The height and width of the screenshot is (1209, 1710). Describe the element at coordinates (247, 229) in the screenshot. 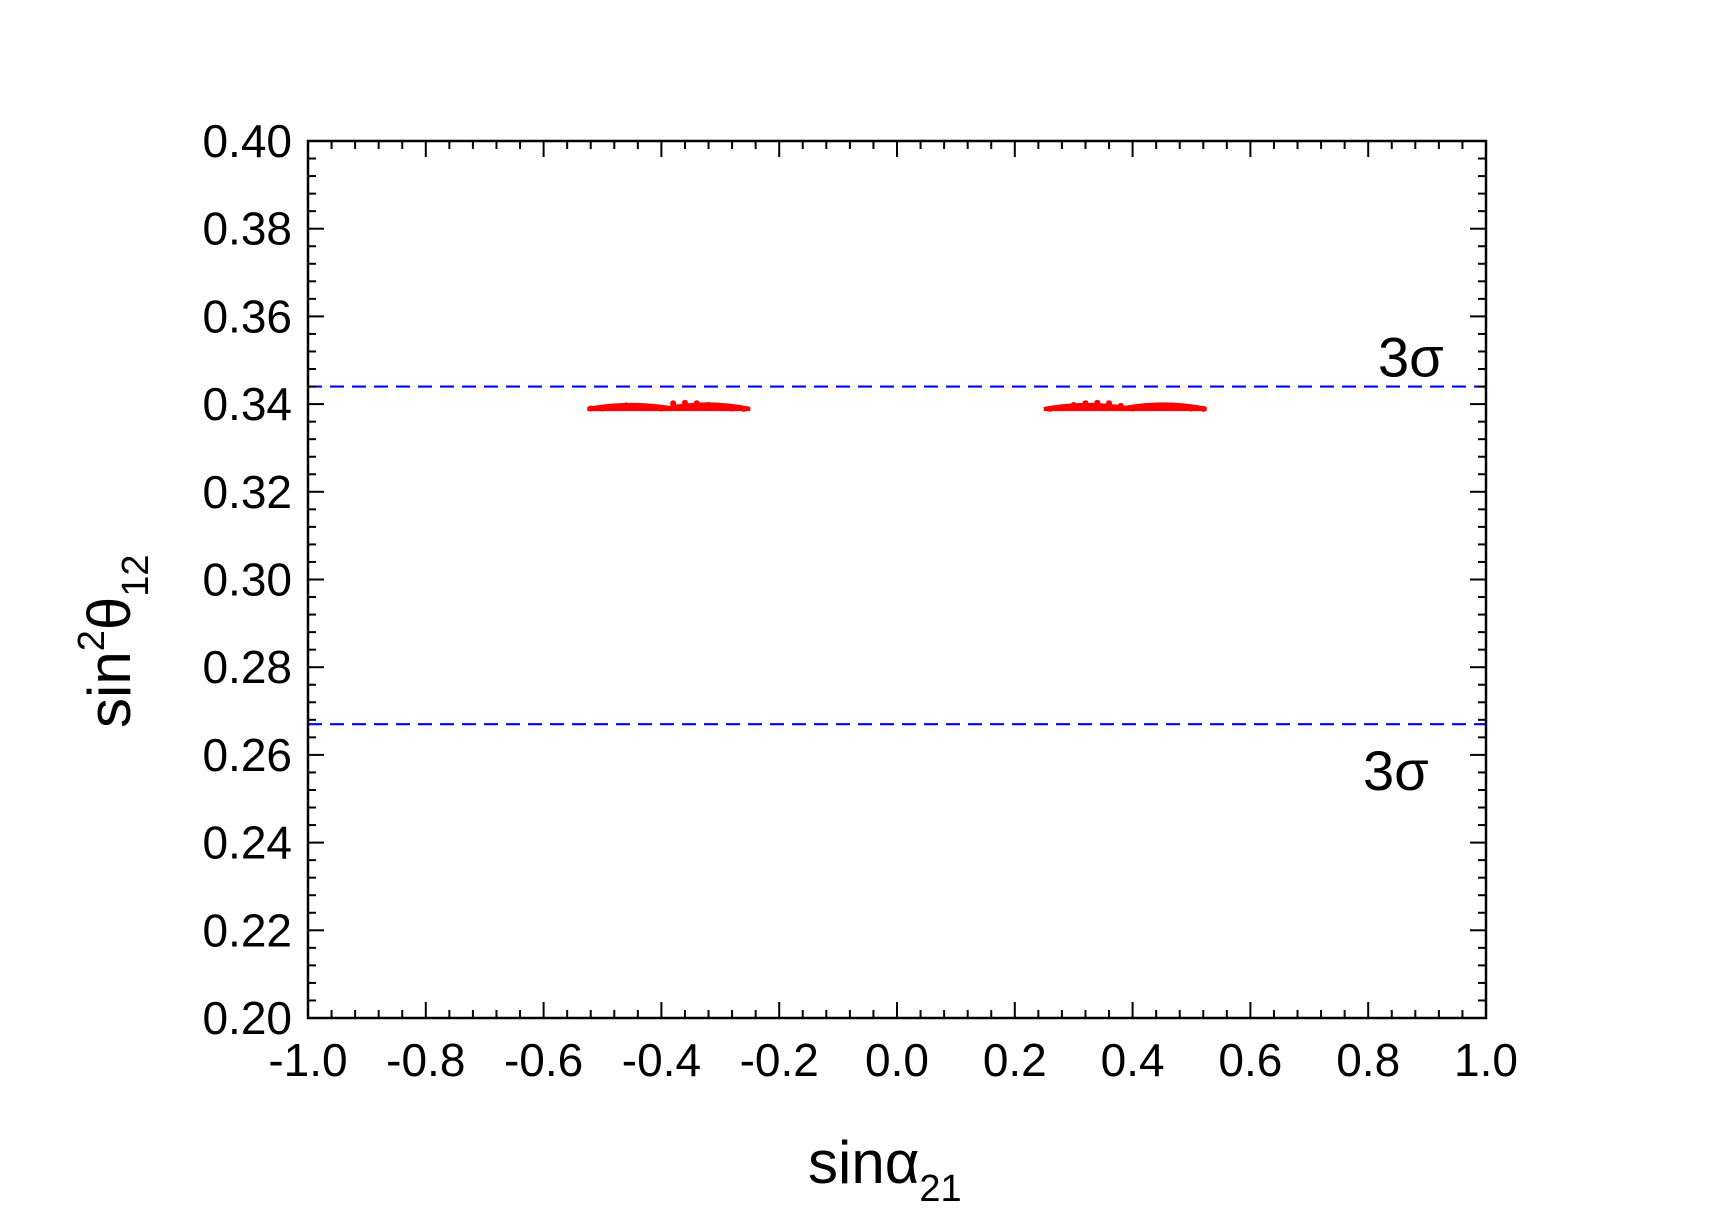

I see `y-tick-label: 0.38` at that location.